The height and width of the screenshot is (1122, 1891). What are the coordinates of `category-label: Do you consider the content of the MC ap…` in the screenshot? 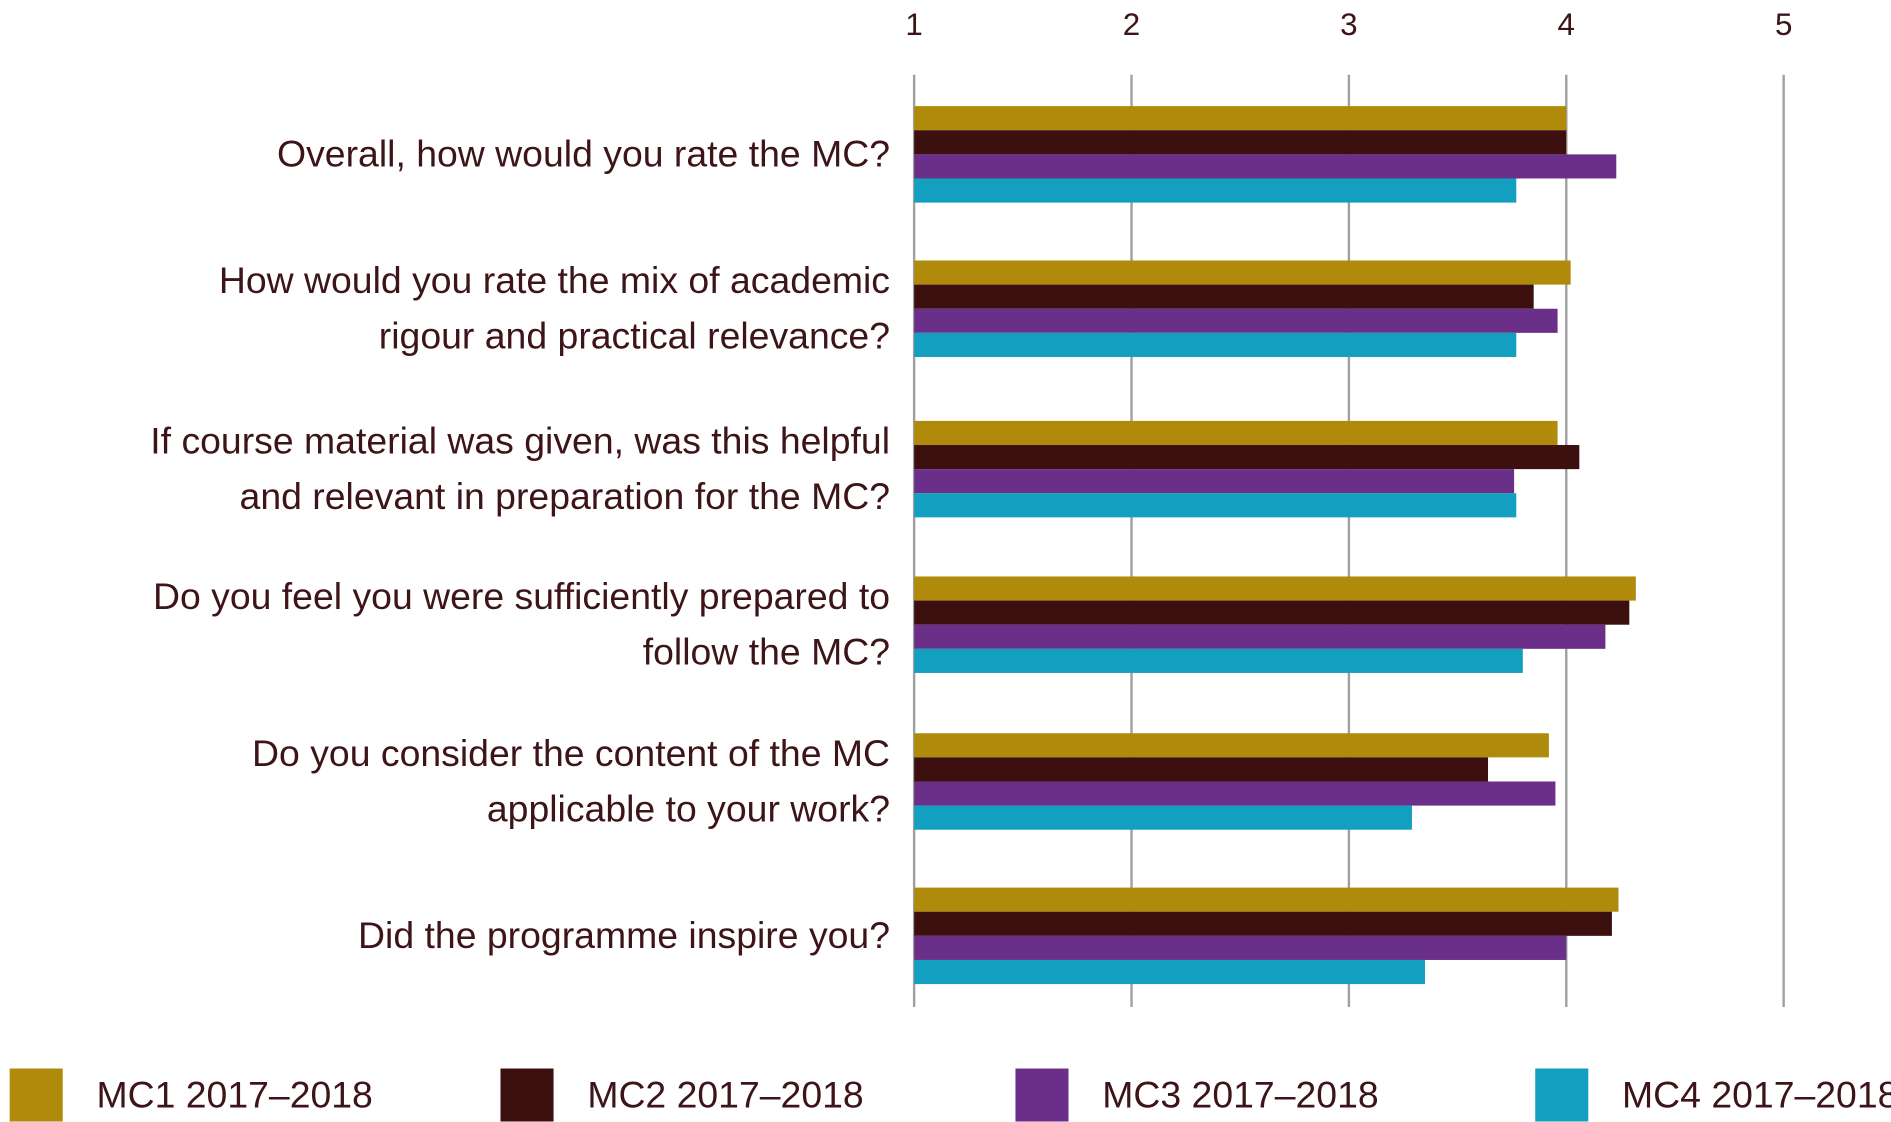 It's located at (571, 781).